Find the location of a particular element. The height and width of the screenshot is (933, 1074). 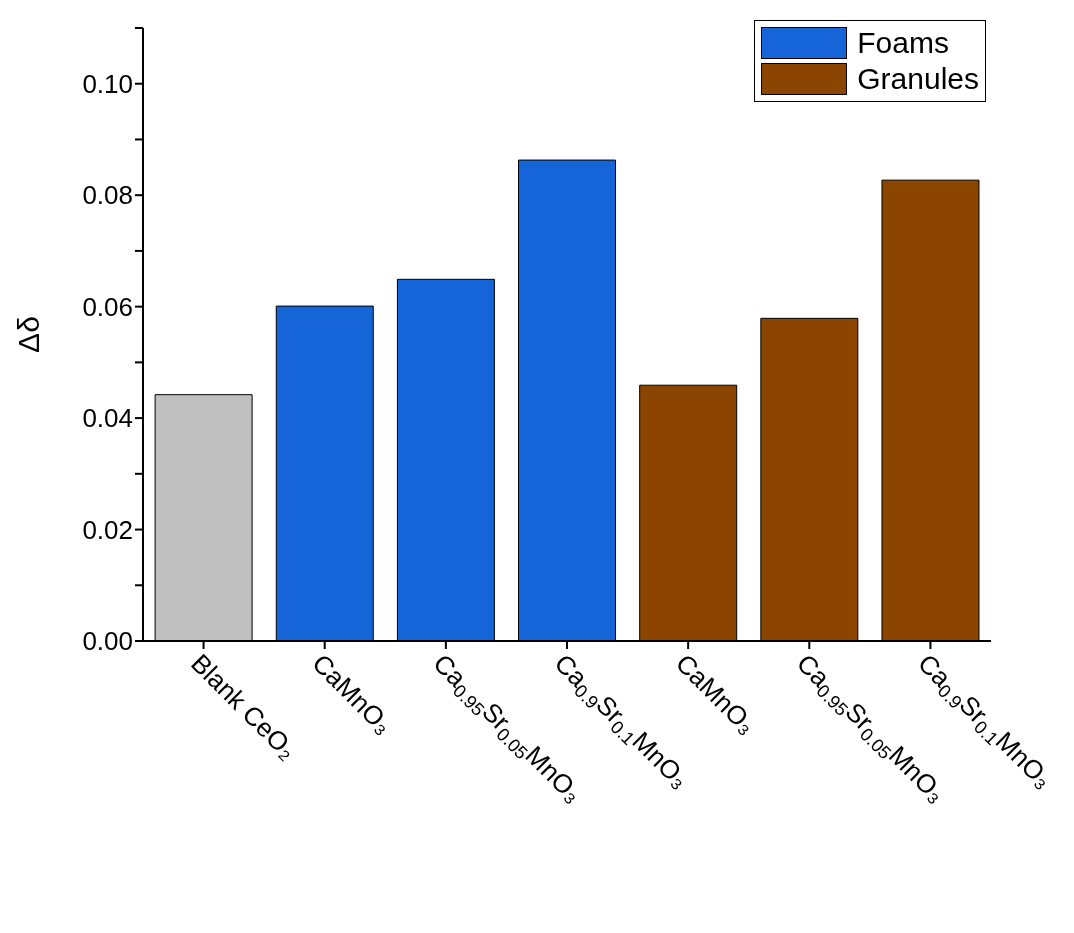

y-tick-label: 0.10 is located at coordinates (107, 83).